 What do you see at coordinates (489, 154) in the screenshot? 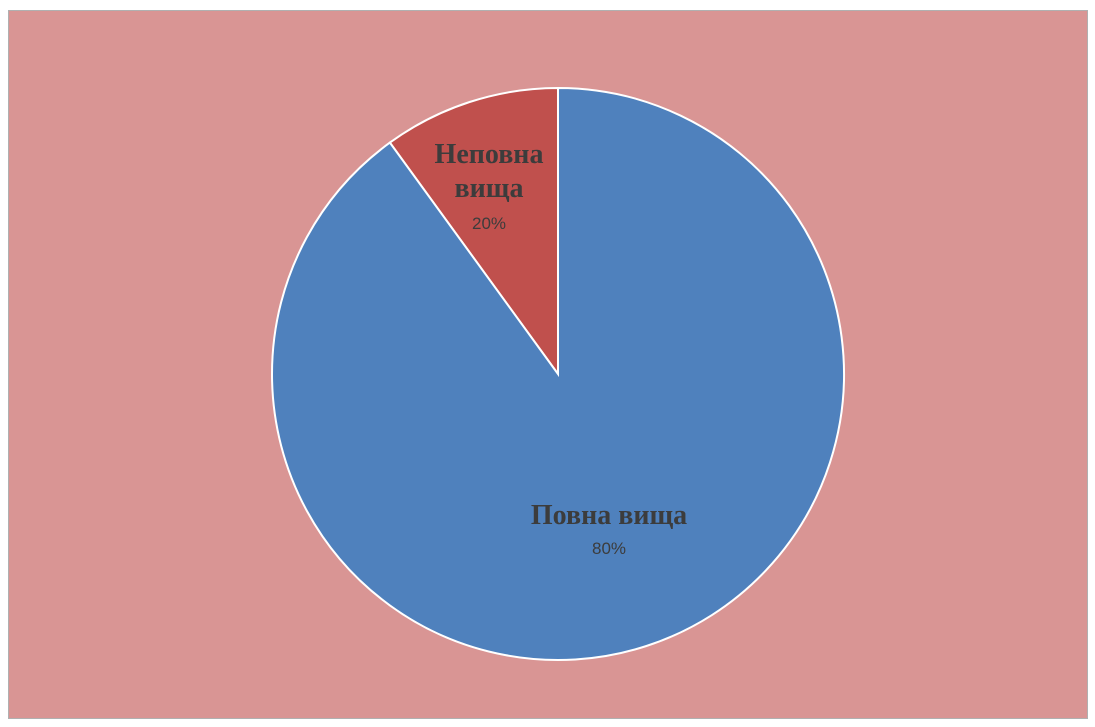
I see `slice-label-nepovna-line1: Неповна` at bounding box center [489, 154].